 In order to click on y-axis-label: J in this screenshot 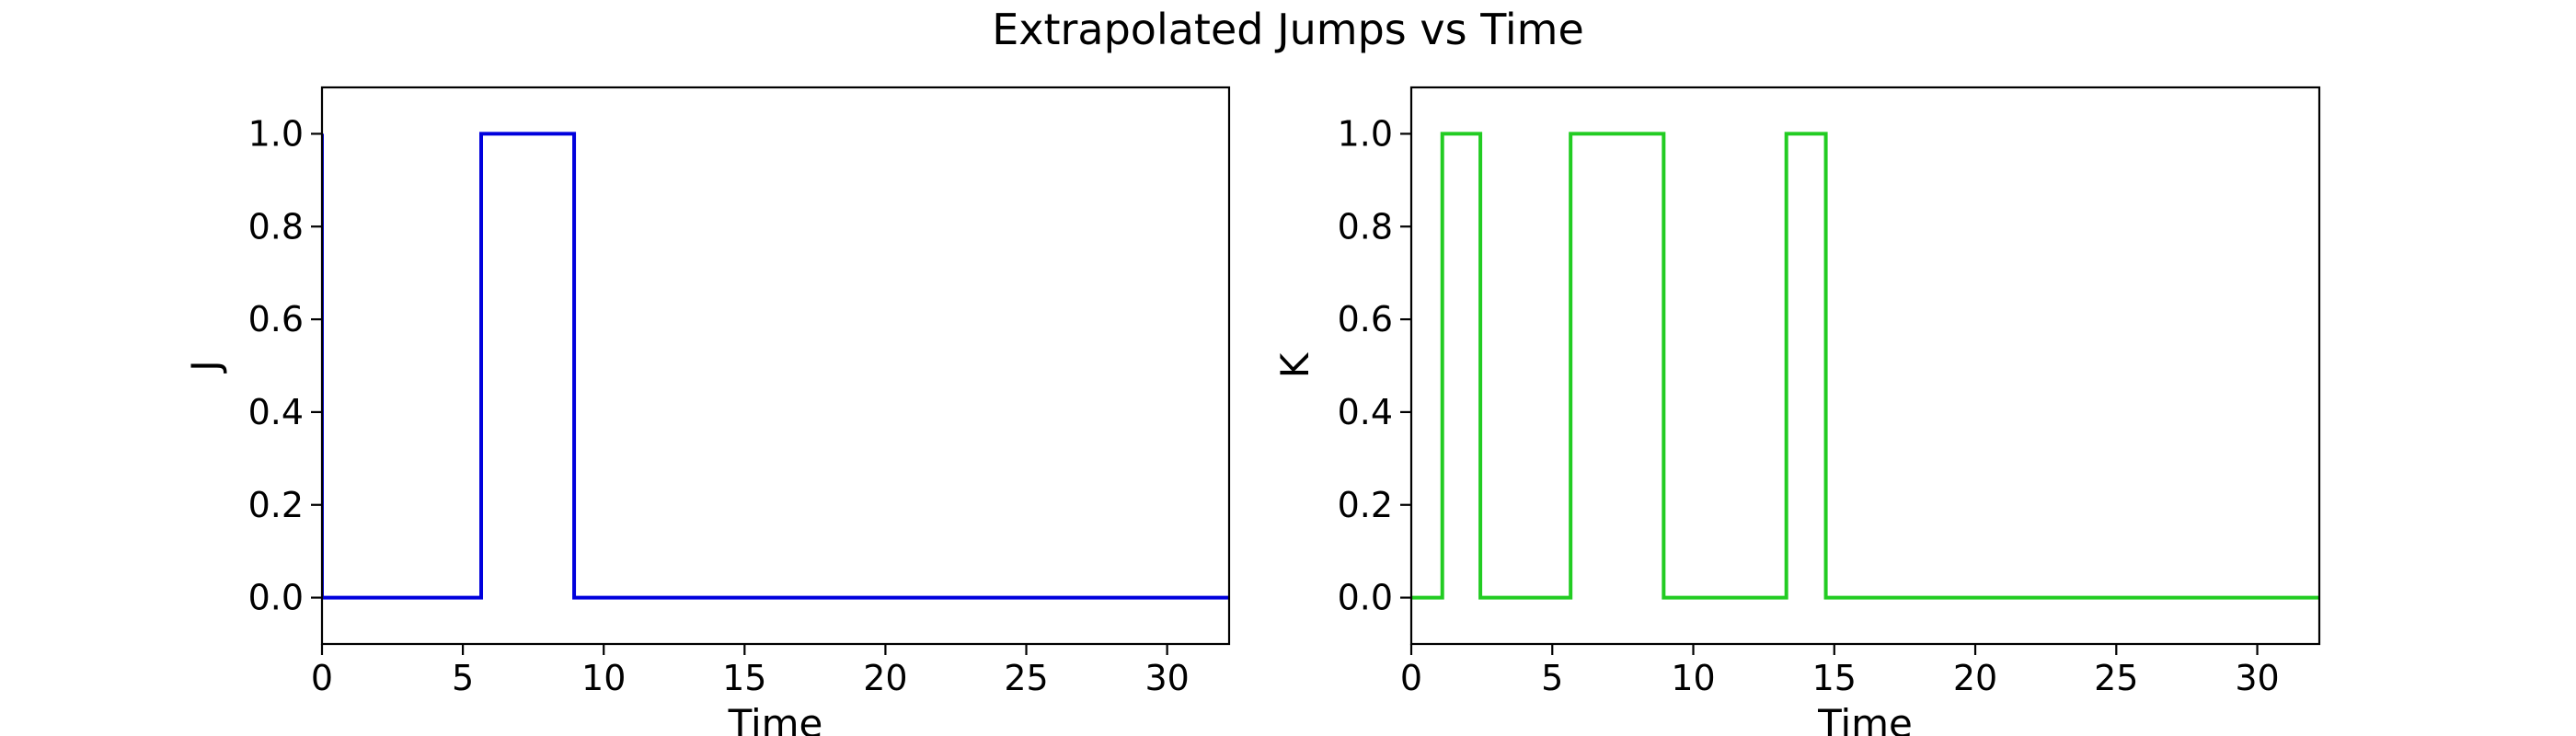, I will do `click(205, 367)`.